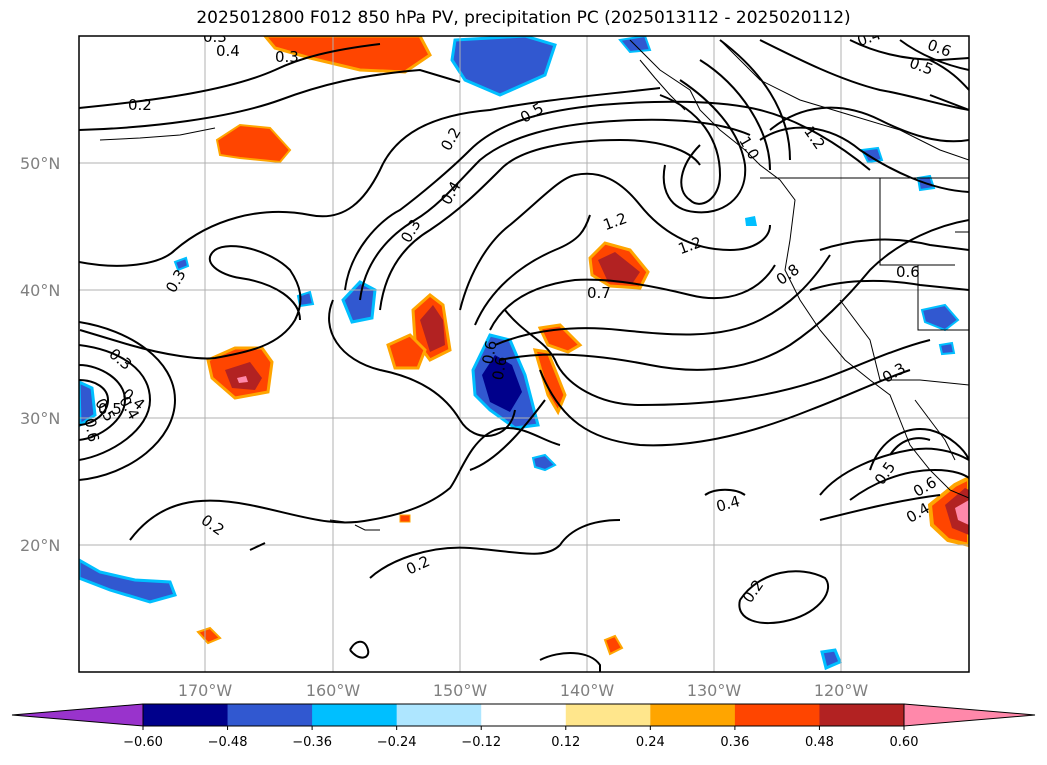 This screenshot has width=1047, height=765. I want to click on colorbar-frame, so click(523, 715).